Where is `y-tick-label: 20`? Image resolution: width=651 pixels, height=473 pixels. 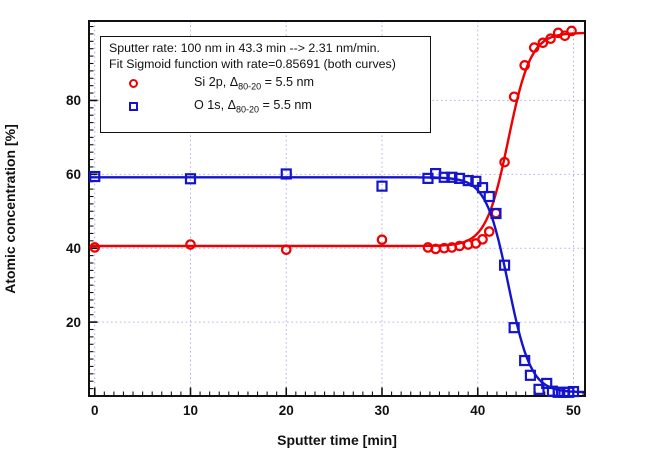 y-tick-label: 20 is located at coordinates (73, 322).